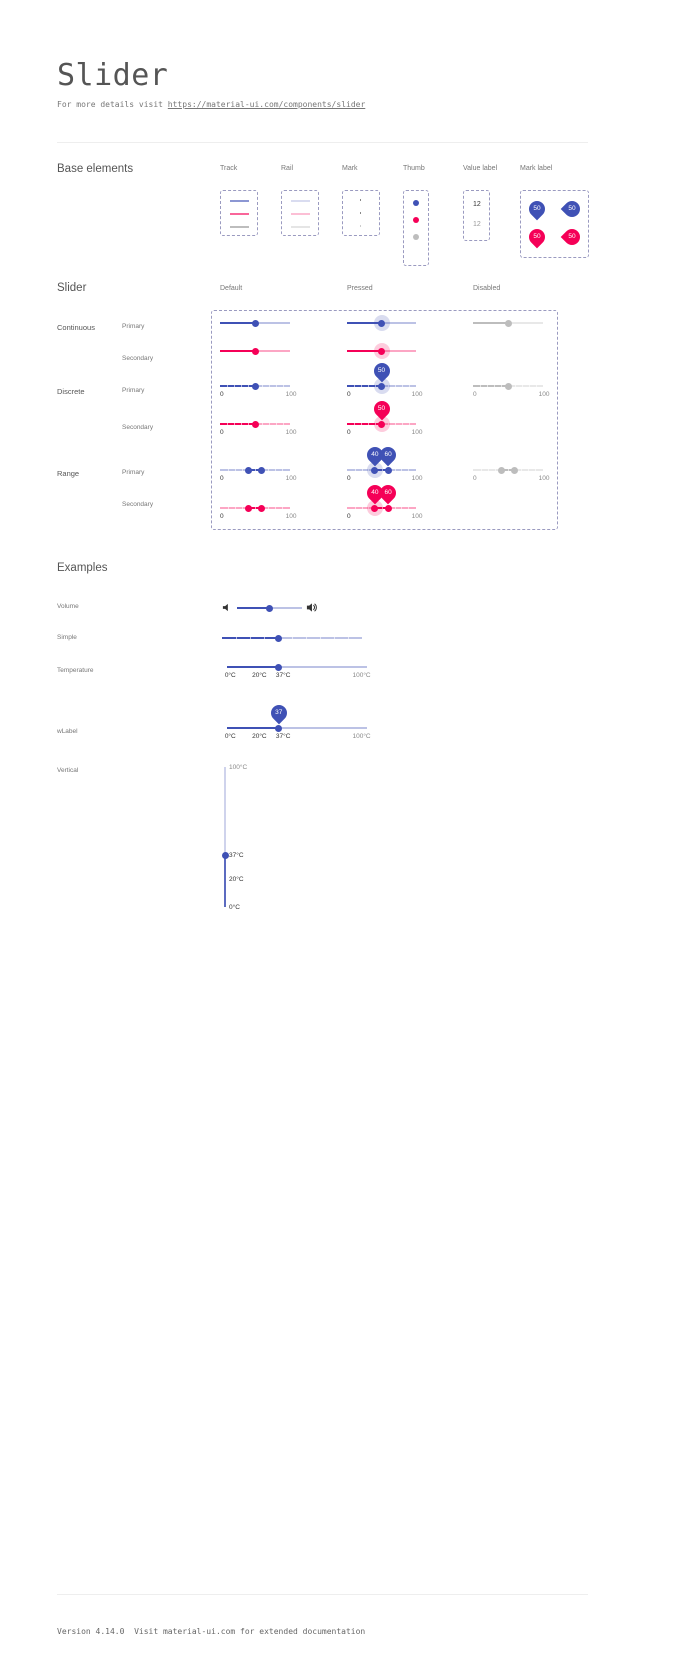 The width and height of the screenshot is (689, 1674). I want to click on value-label-active: 12, so click(477, 204).